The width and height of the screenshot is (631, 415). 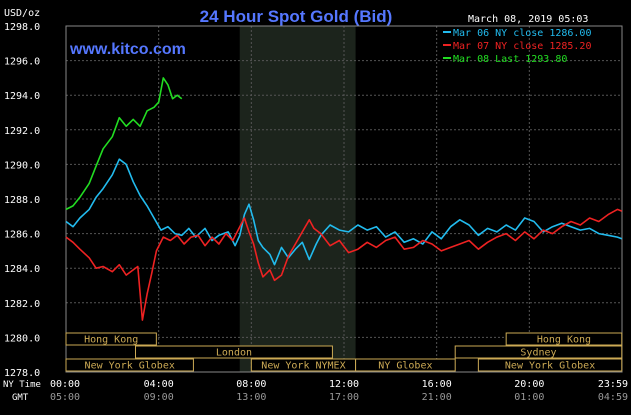 I want to click on y-tick-label: 1282.0, so click(x=22, y=304).